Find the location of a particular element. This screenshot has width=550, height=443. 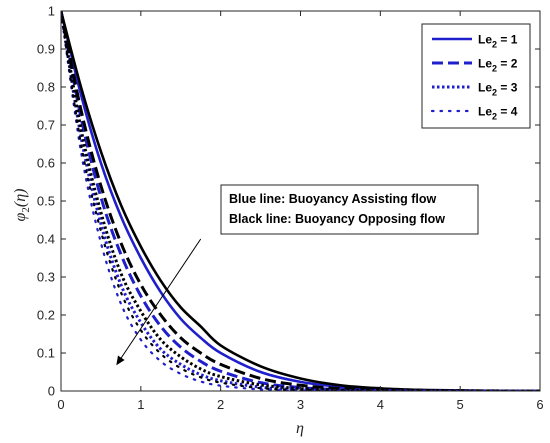

y-axis-label: φ2(η) is located at coordinates (22, 205).